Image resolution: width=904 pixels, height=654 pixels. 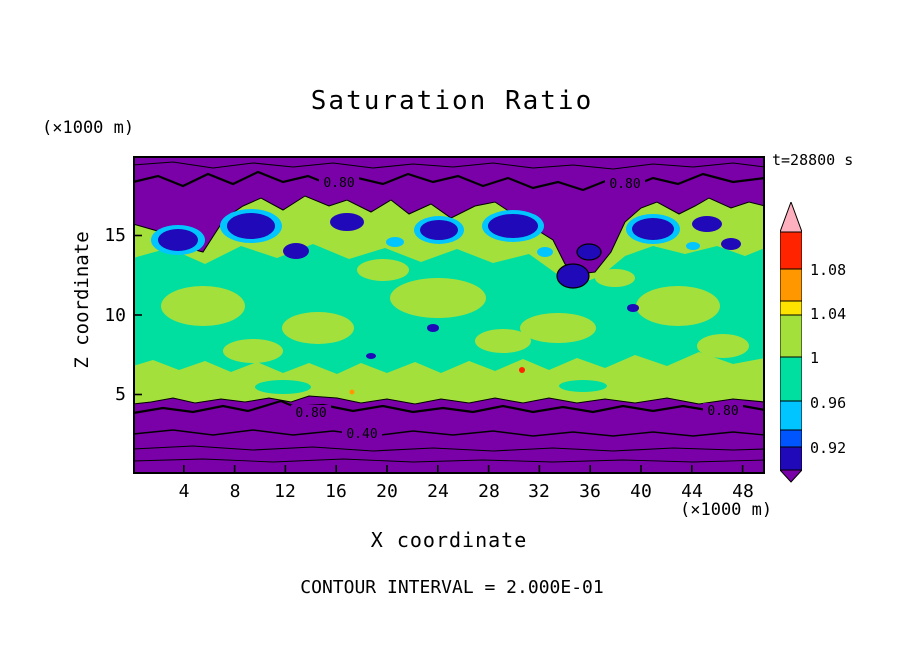 I want to click on x-tick-label: 16, so click(x=336, y=491).